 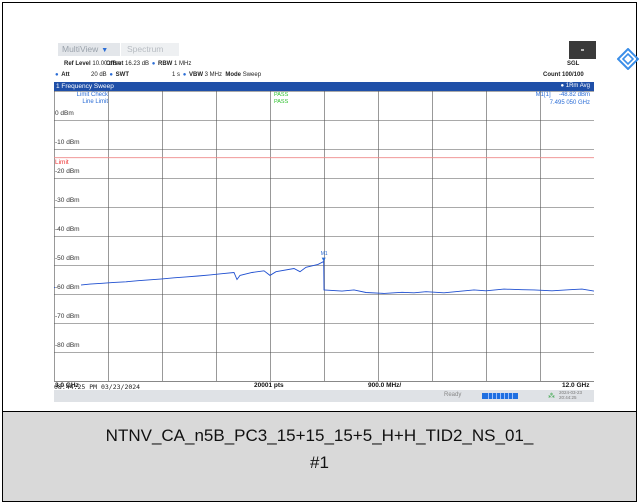 I want to click on limit-check-label: Limit Check, so click(x=92, y=95).